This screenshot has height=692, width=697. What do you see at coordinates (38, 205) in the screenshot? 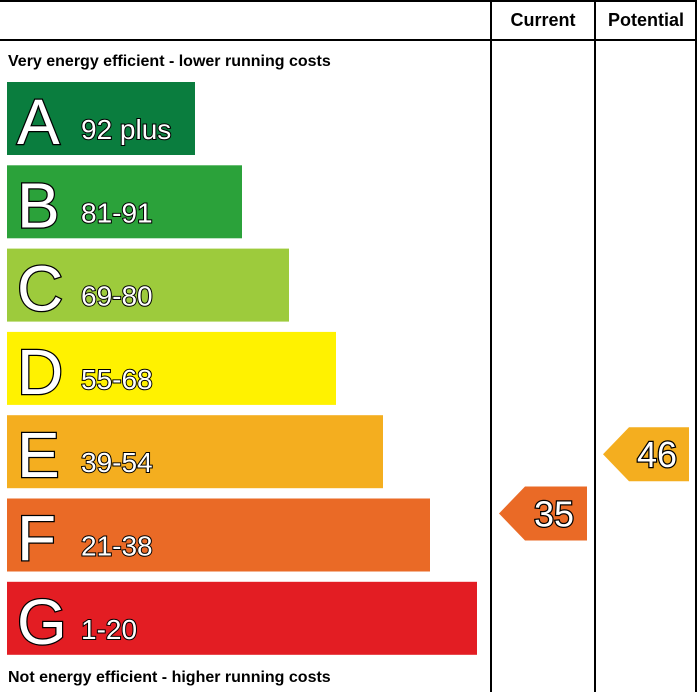
I see `band-b-letter: B` at bounding box center [38, 205].